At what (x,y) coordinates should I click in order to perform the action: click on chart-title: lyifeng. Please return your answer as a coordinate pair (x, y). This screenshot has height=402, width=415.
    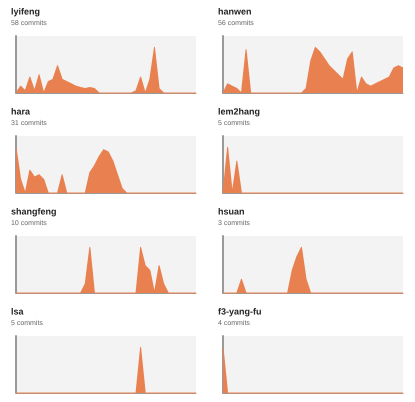
    Looking at the image, I should click on (25, 11).